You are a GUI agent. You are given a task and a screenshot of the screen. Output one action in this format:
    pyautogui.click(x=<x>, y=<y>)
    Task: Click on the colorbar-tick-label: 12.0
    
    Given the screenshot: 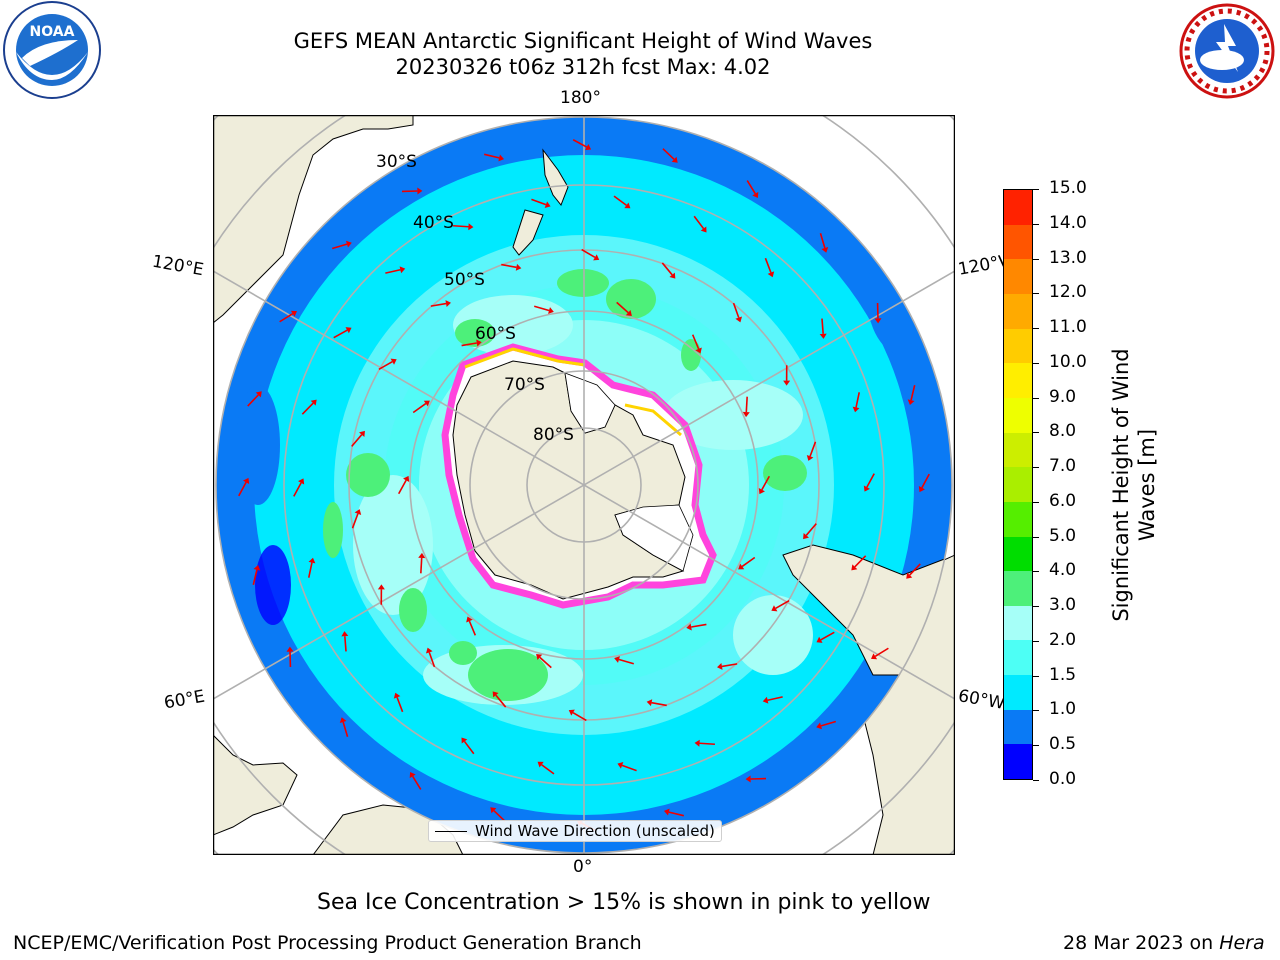 What is the action you would take?
    pyautogui.click(x=1068, y=292)
    